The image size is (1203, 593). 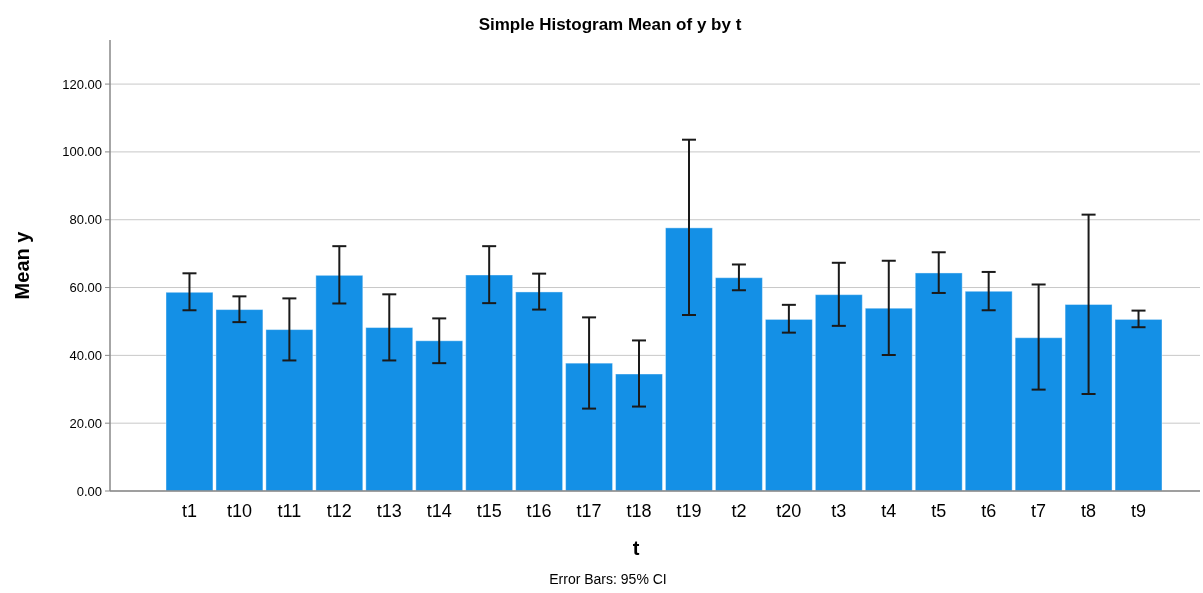 I want to click on x-tick-label: t5, so click(x=939, y=511).